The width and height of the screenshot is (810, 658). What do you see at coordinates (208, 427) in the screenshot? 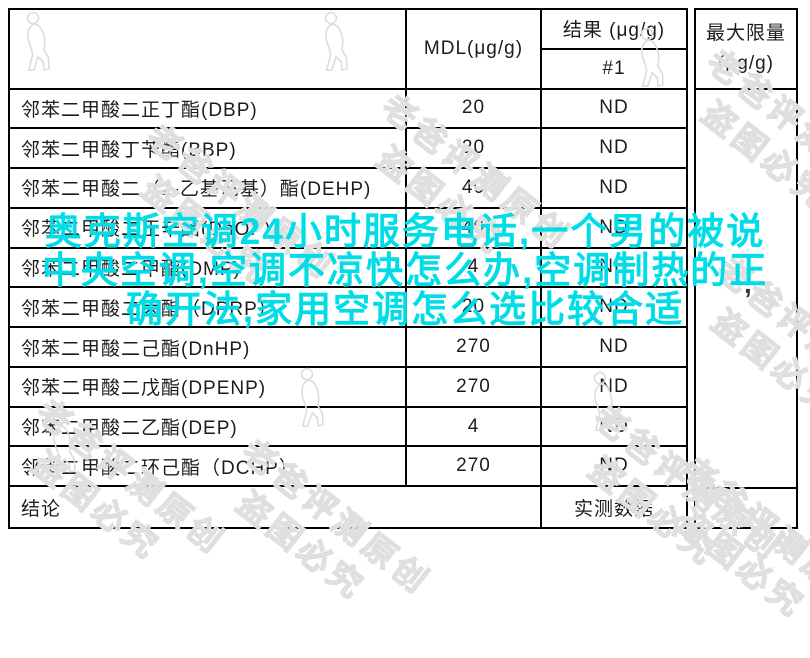
I see `substance-cell: 邻苯二甲酸二乙酯(DEP)` at bounding box center [208, 427].